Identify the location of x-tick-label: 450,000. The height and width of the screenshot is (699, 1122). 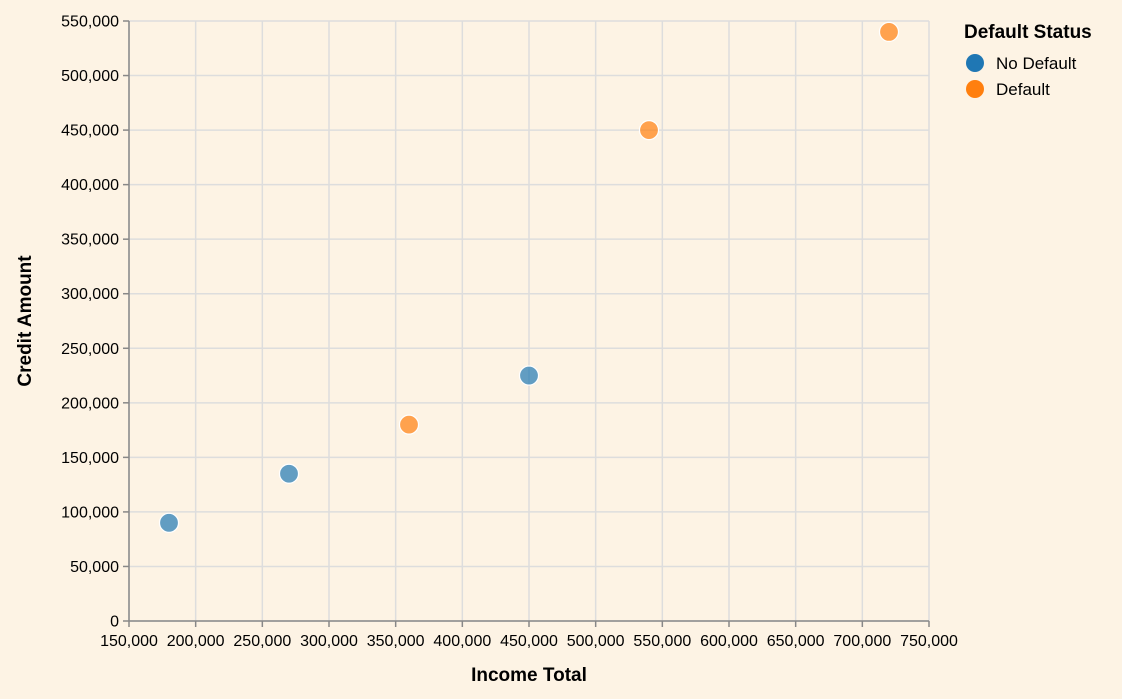
(529, 641).